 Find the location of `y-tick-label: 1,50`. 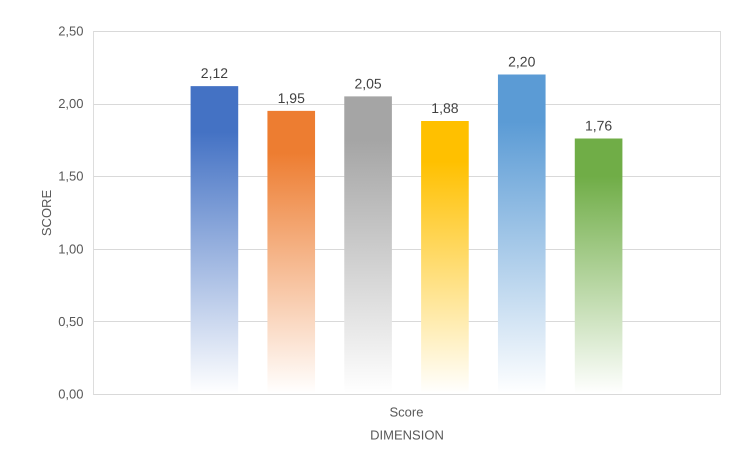

y-tick-label: 1,50 is located at coordinates (71, 176).